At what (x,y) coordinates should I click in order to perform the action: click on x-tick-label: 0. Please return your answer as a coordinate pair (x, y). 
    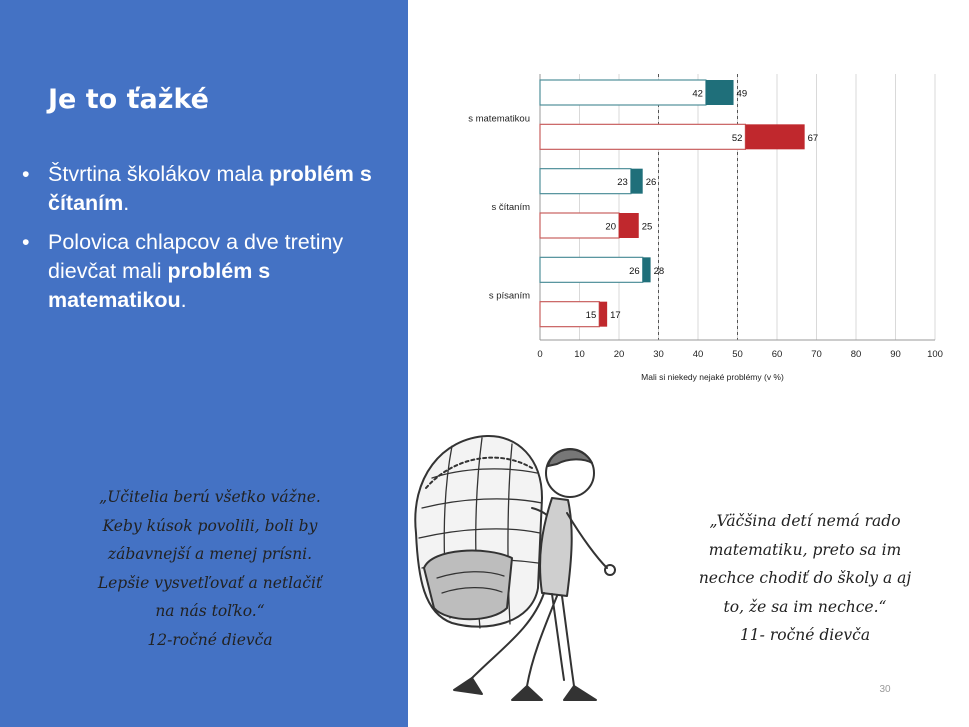
    Looking at the image, I should click on (539, 354).